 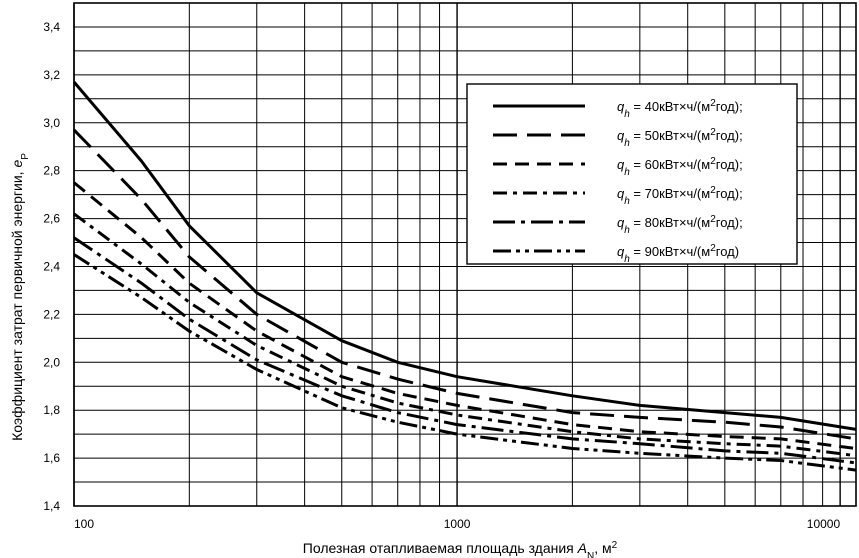 I want to click on legend-label: qh = 70кВт×ч/(м2год);, so click(x=680, y=196).